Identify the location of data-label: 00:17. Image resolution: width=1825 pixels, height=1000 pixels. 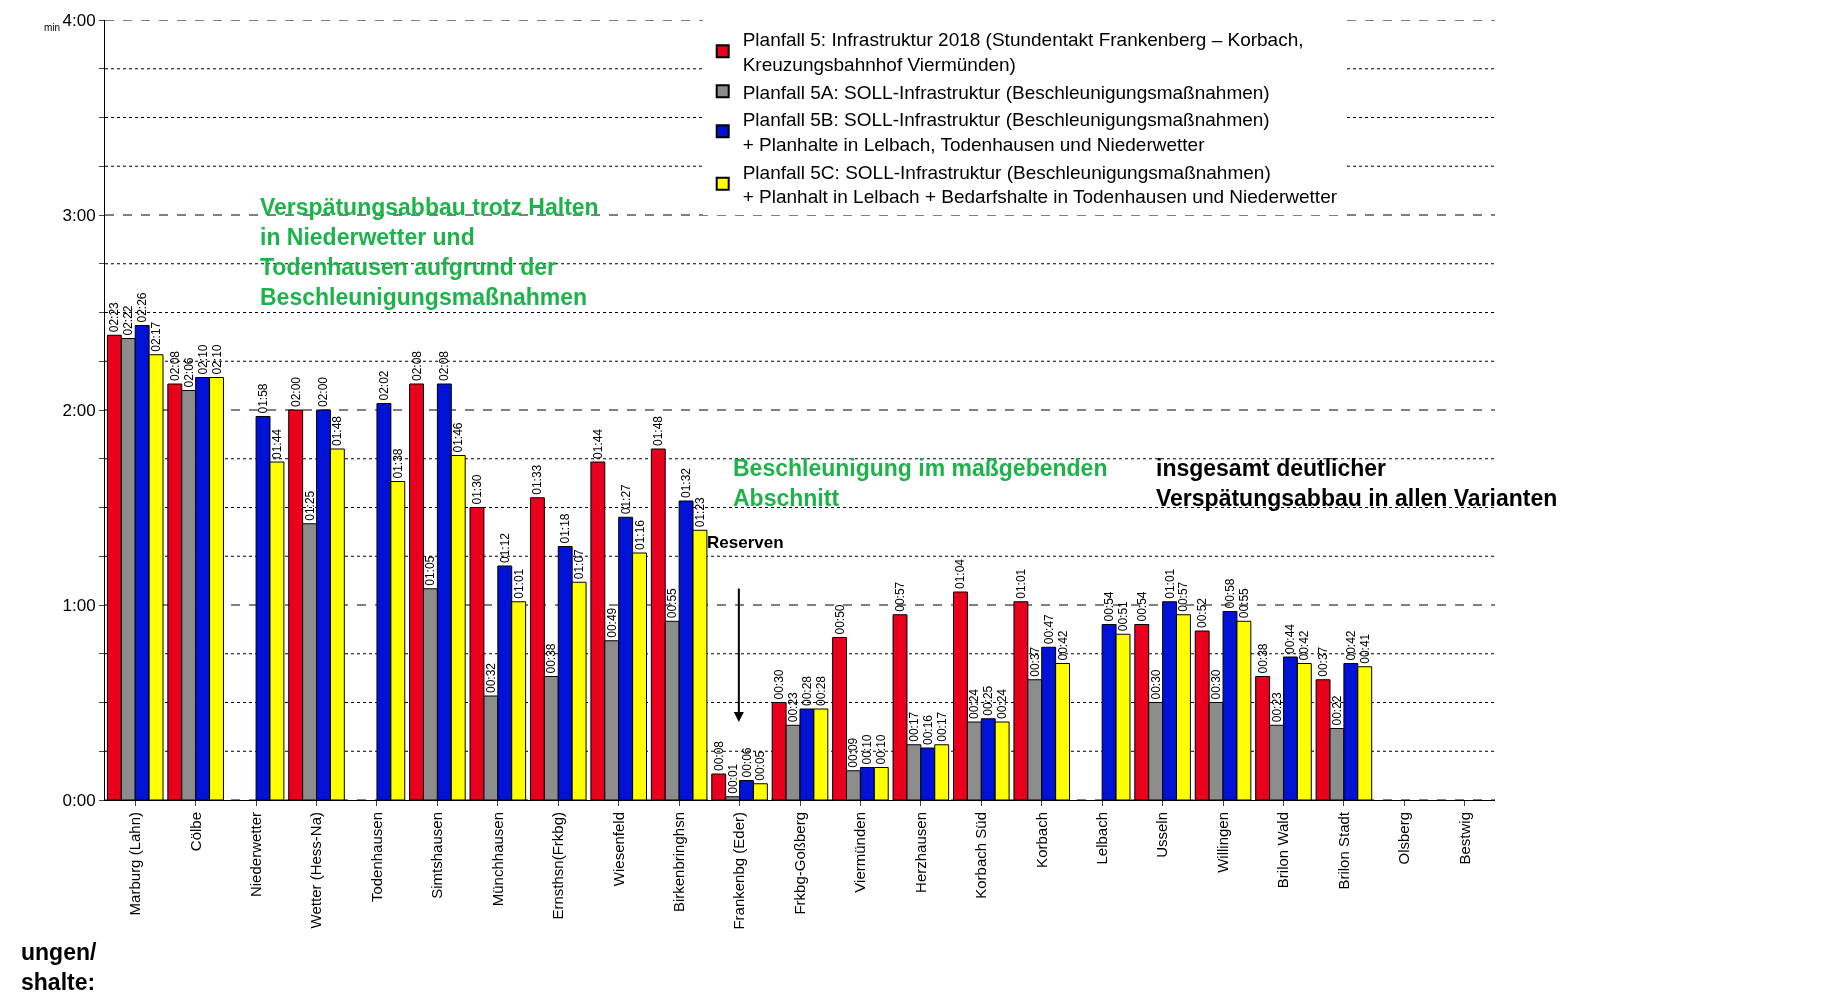
(941, 726).